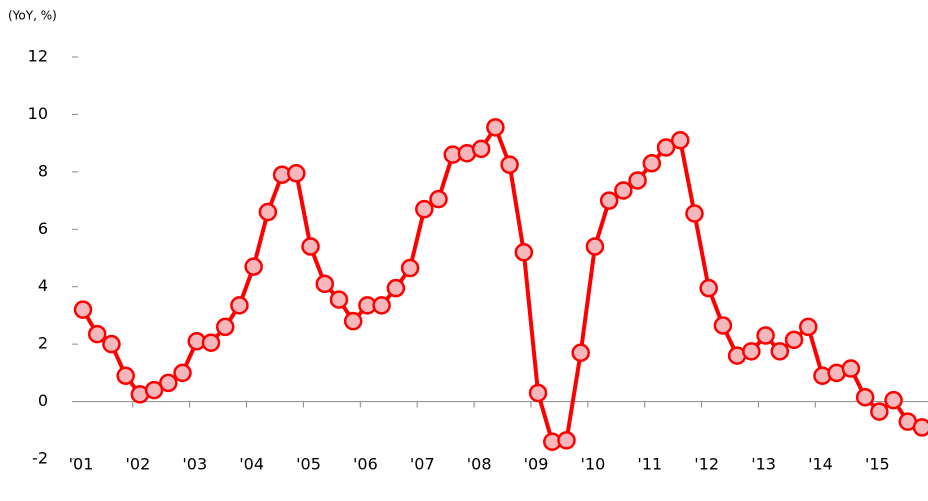 This screenshot has height=501, width=928. What do you see at coordinates (877, 464) in the screenshot?
I see `x-tick-label: '15` at bounding box center [877, 464].